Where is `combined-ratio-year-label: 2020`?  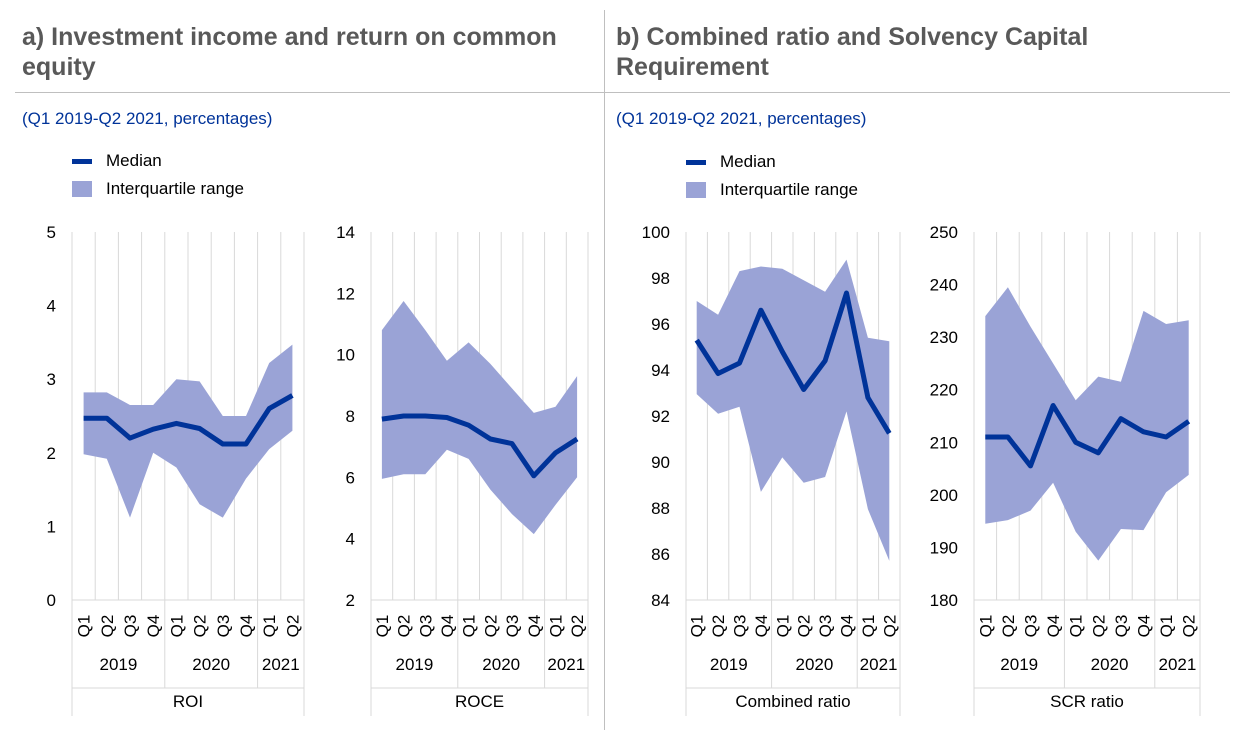 combined-ratio-year-label: 2020 is located at coordinates (814, 664).